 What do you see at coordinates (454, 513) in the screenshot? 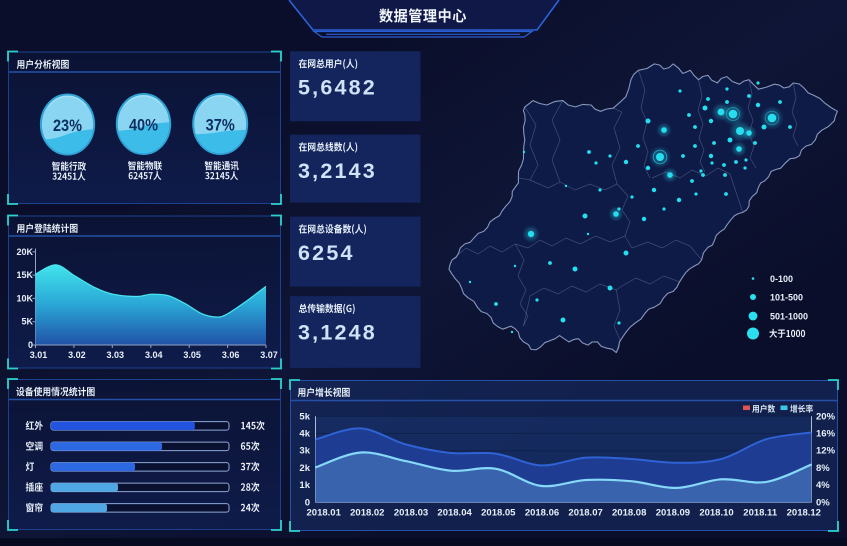
I see `svg-text: 2018.04` at bounding box center [454, 513].